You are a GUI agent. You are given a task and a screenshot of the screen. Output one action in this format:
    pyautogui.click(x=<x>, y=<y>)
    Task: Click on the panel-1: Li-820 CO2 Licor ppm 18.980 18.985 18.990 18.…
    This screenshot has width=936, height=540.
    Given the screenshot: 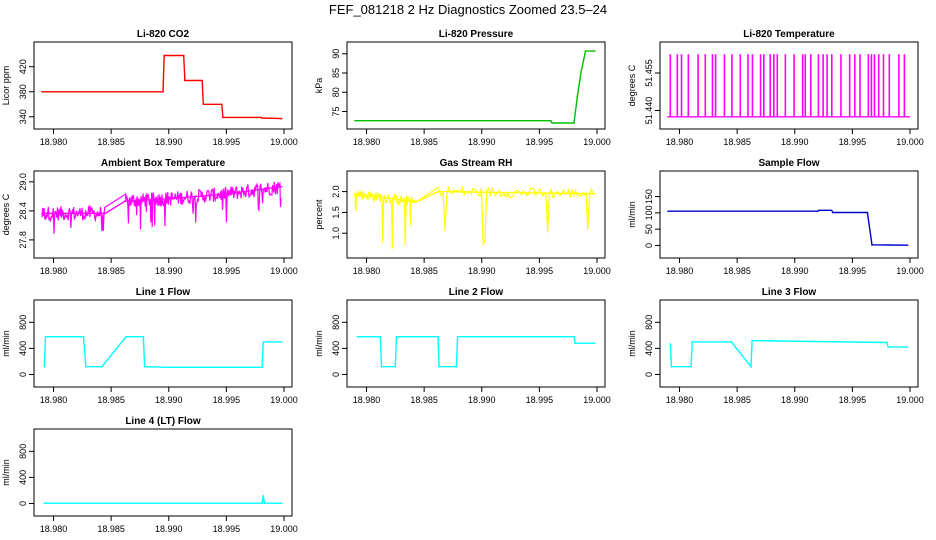 What is the action you would take?
    pyautogui.click(x=149, y=88)
    